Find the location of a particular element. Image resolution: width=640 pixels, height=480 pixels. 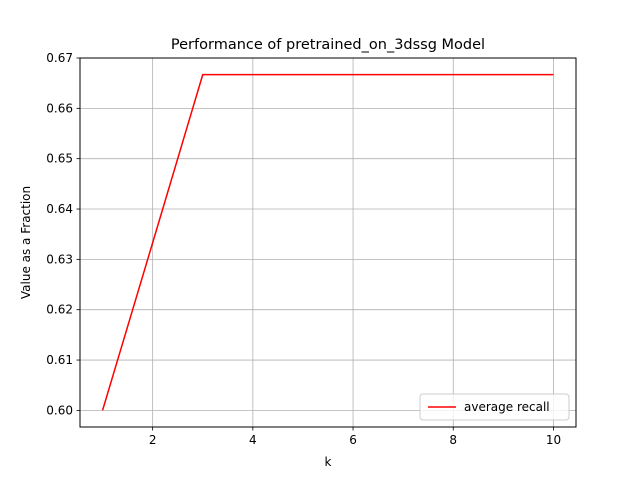

y-tick-label: 0.67 is located at coordinates (59, 58).